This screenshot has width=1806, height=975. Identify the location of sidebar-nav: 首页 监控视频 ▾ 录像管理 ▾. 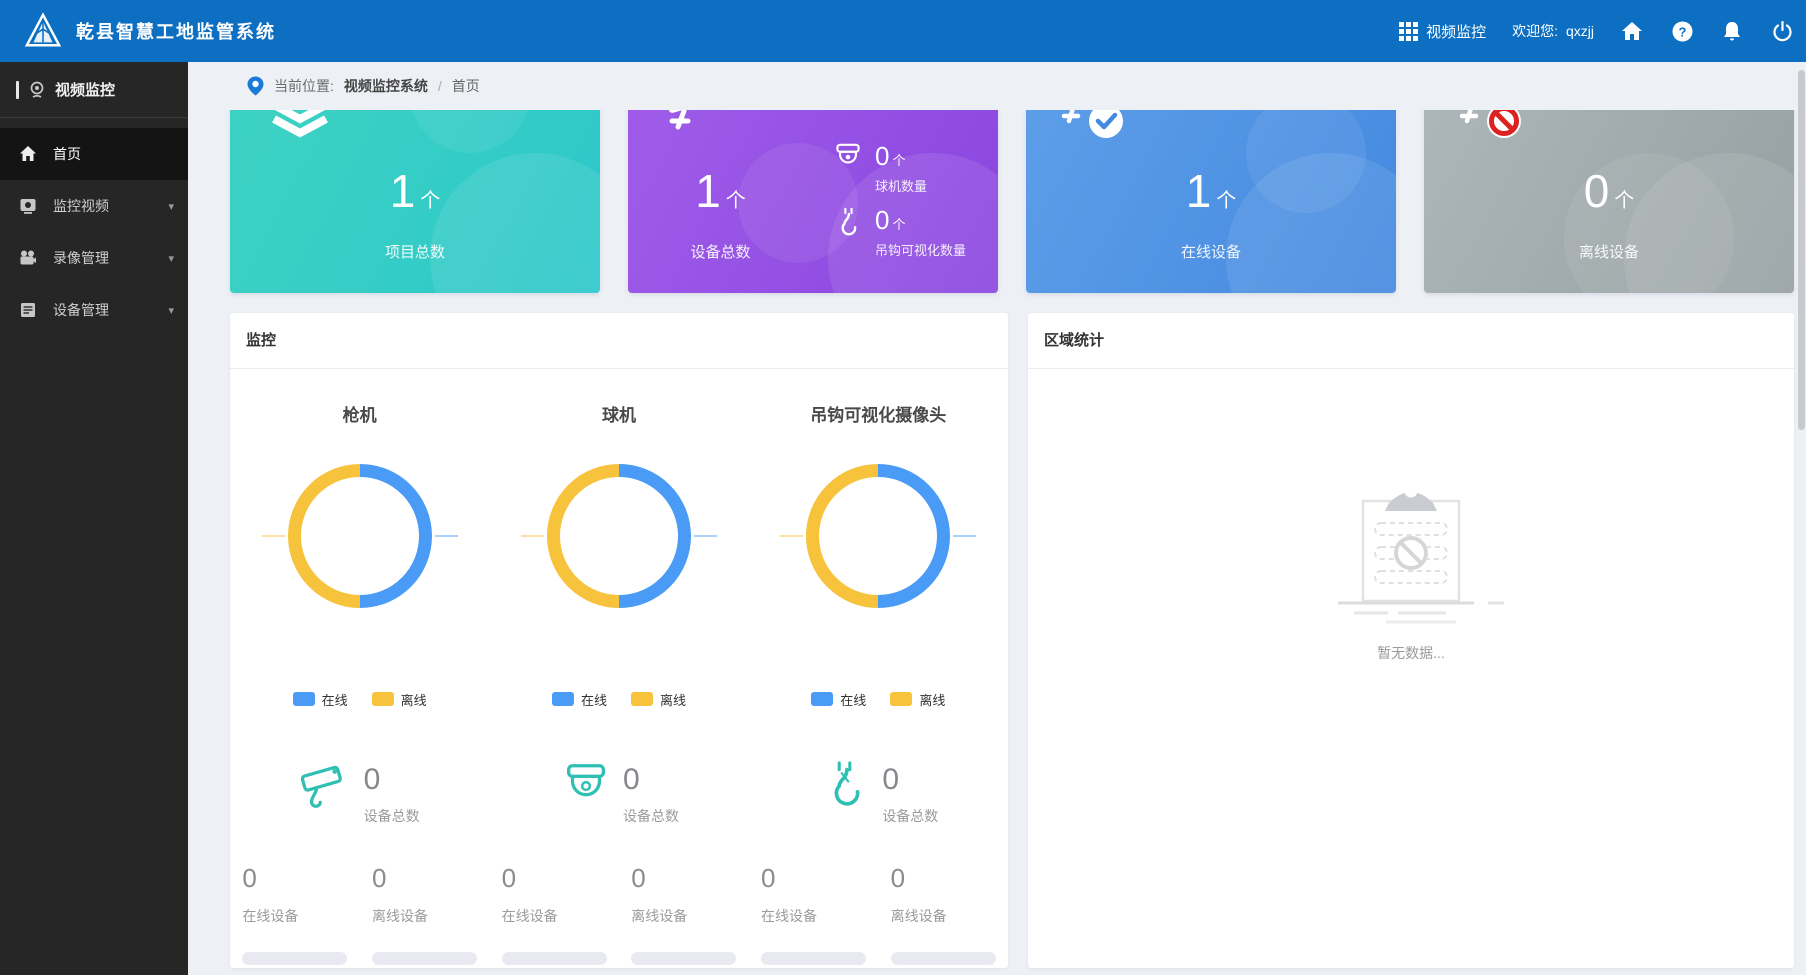
(94, 227).